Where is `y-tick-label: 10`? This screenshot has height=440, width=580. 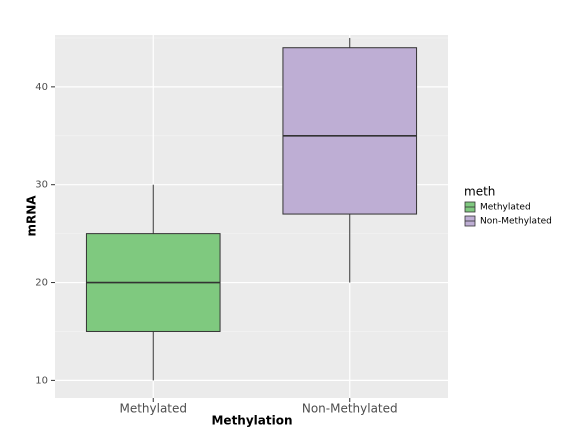 y-tick-label: 10 is located at coordinates (41, 380).